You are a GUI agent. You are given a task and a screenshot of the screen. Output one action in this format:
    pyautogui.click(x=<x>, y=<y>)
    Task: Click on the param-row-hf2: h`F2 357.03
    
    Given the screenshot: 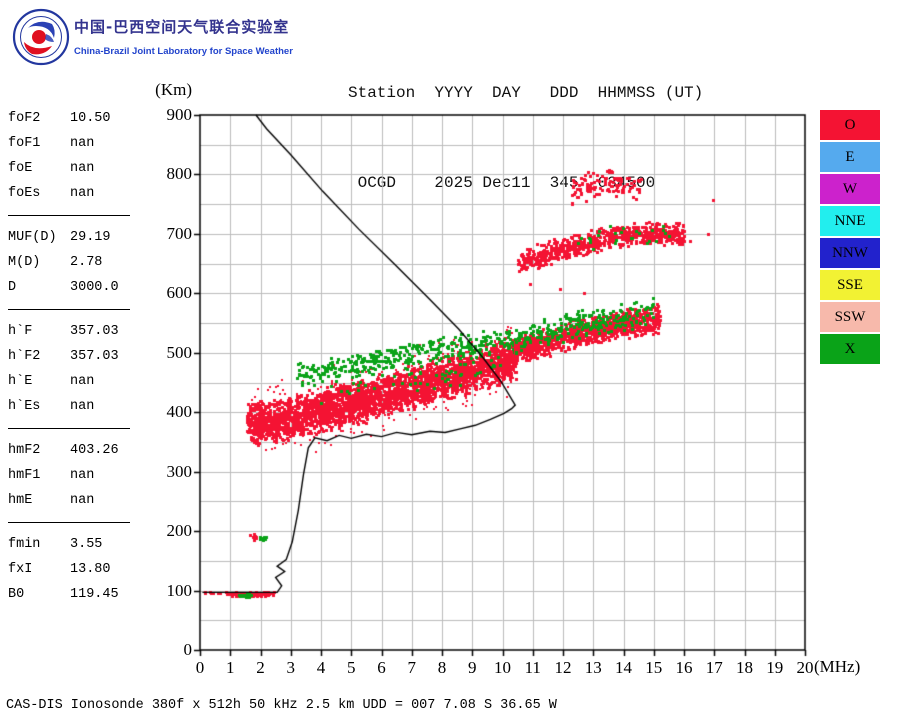 What is the action you would take?
    pyautogui.click(x=72, y=356)
    